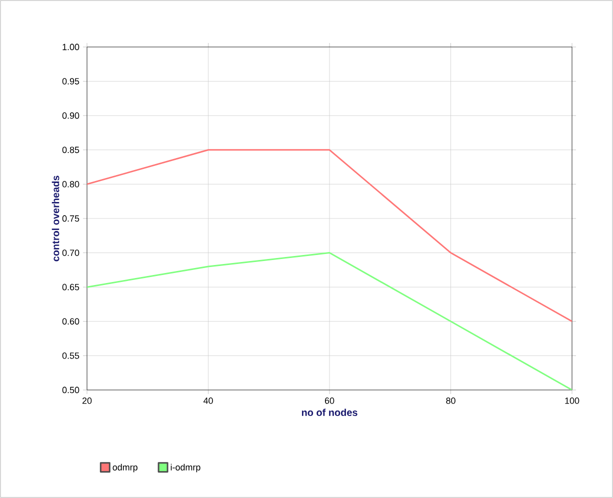  Describe the element at coordinates (71, 150) in the screenshot. I see `y-tick-label: 0.85` at that location.